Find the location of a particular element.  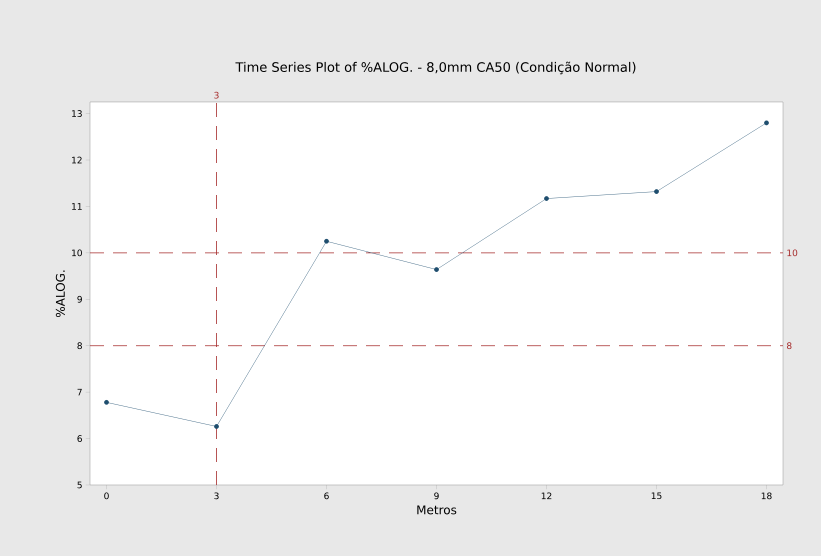

x-tick-label: 12 is located at coordinates (547, 496).